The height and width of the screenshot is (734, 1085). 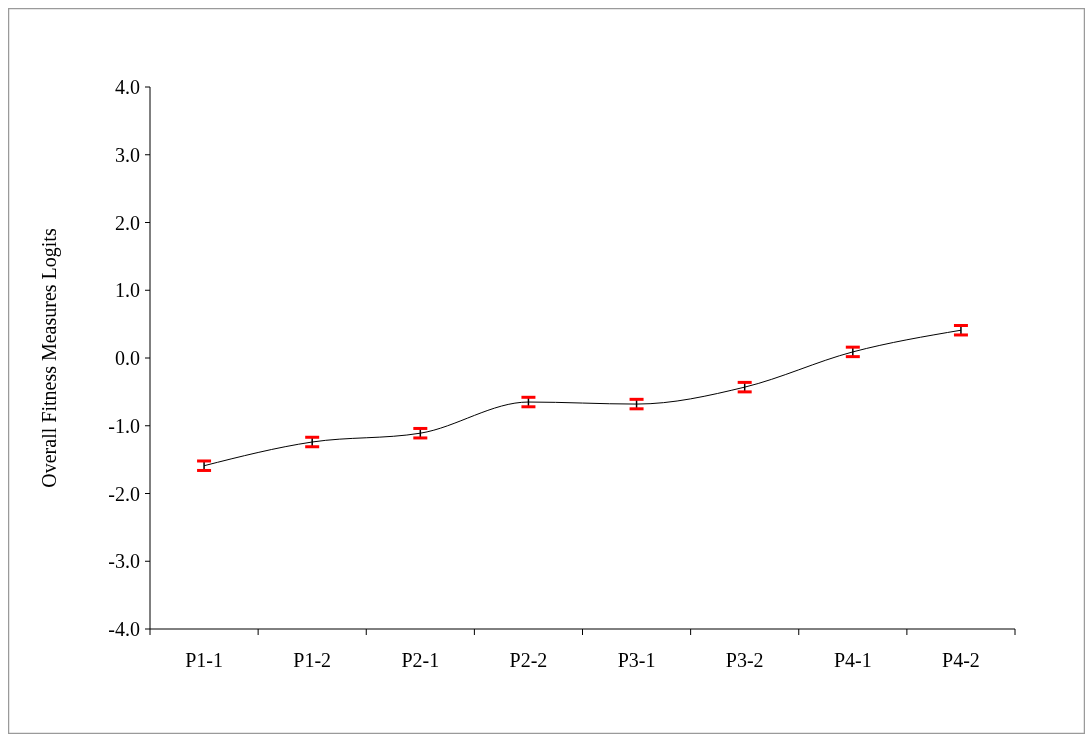 What do you see at coordinates (744, 660) in the screenshot?
I see `x-tick-label: P3-2` at bounding box center [744, 660].